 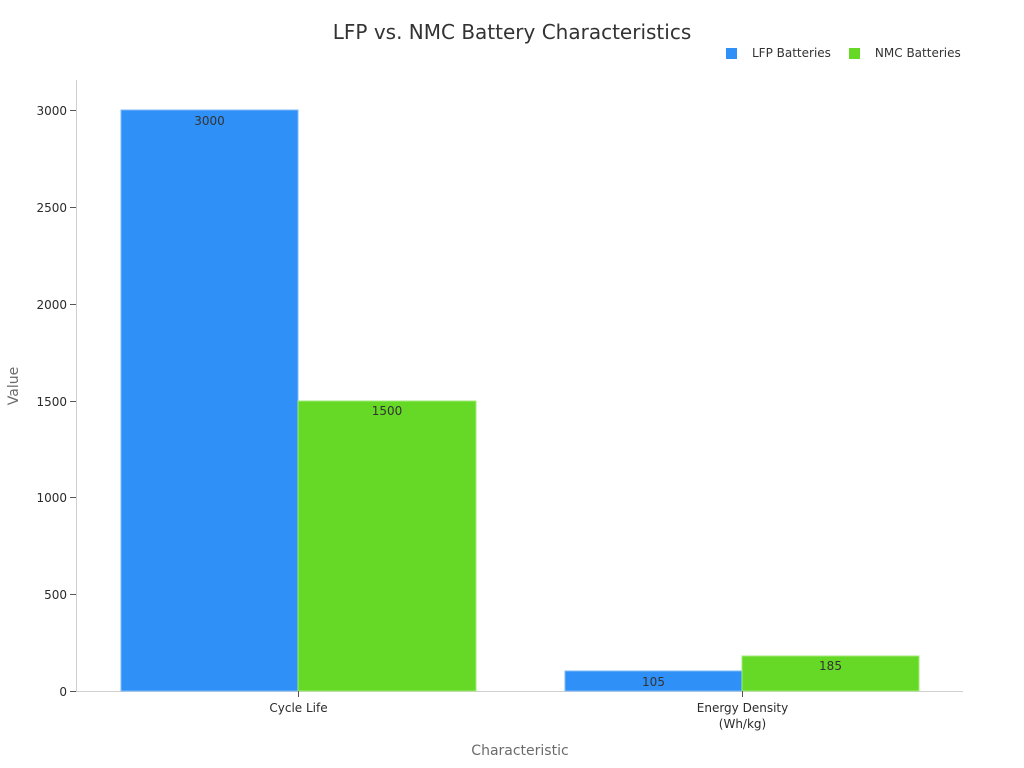 I want to click on legend-label-lfp: LFP Batteries, so click(x=791, y=53).